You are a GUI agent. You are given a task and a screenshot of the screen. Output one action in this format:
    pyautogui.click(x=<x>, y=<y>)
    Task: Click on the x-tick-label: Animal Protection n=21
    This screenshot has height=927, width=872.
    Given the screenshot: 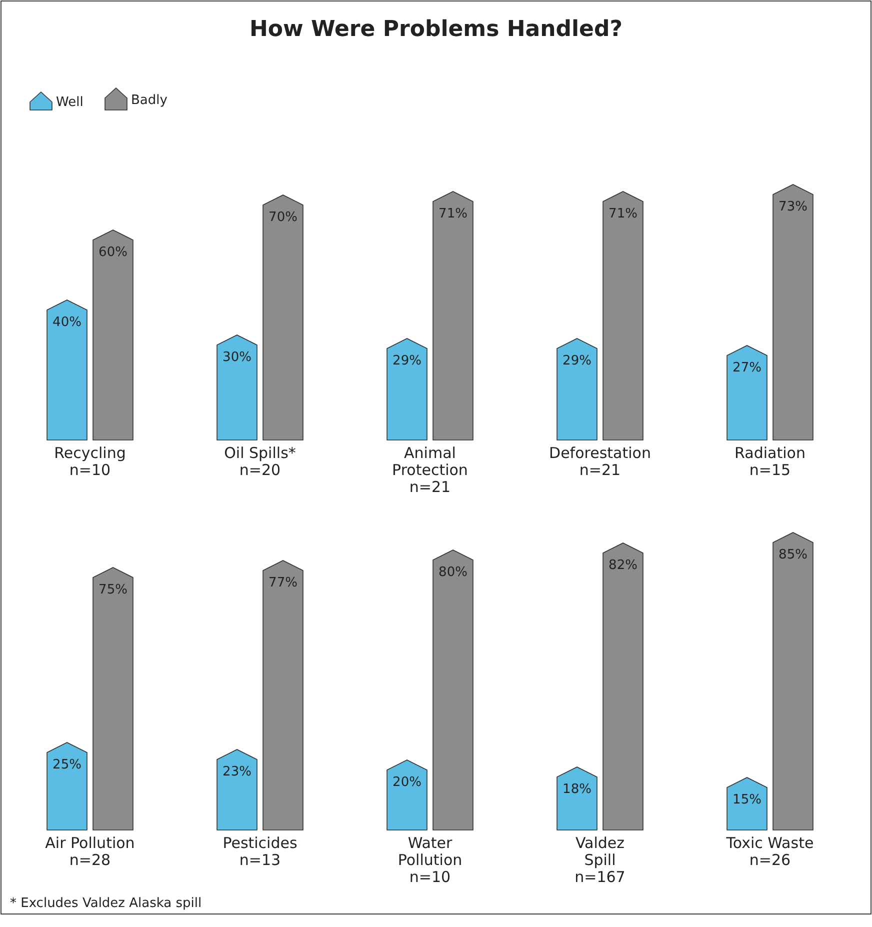 What is the action you would take?
    pyautogui.click(x=430, y=470)
    